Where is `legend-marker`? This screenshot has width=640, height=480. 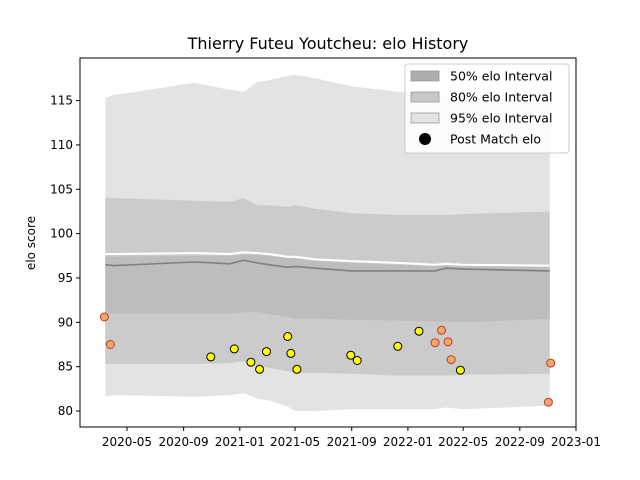
legend-marker is located at coordinates (425, 139).